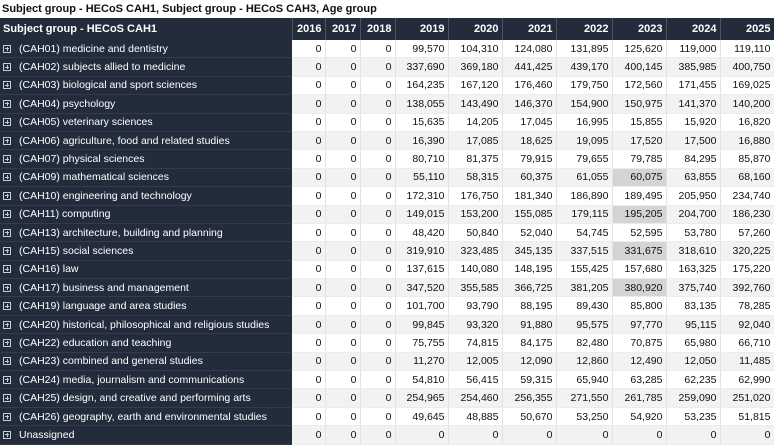  I want to click on value-cell: 15,635, so click(422, 122).